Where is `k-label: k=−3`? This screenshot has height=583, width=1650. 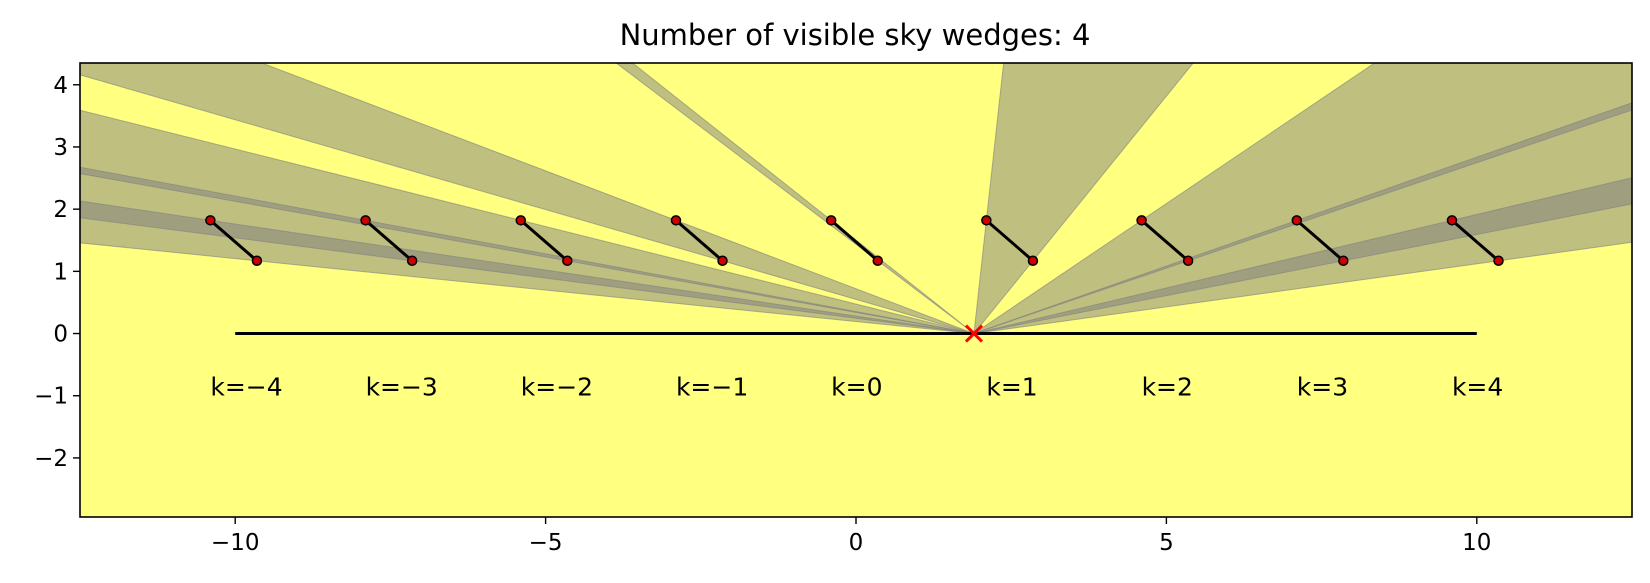 k-label: k=−3 is located at coordinates (402, 386).